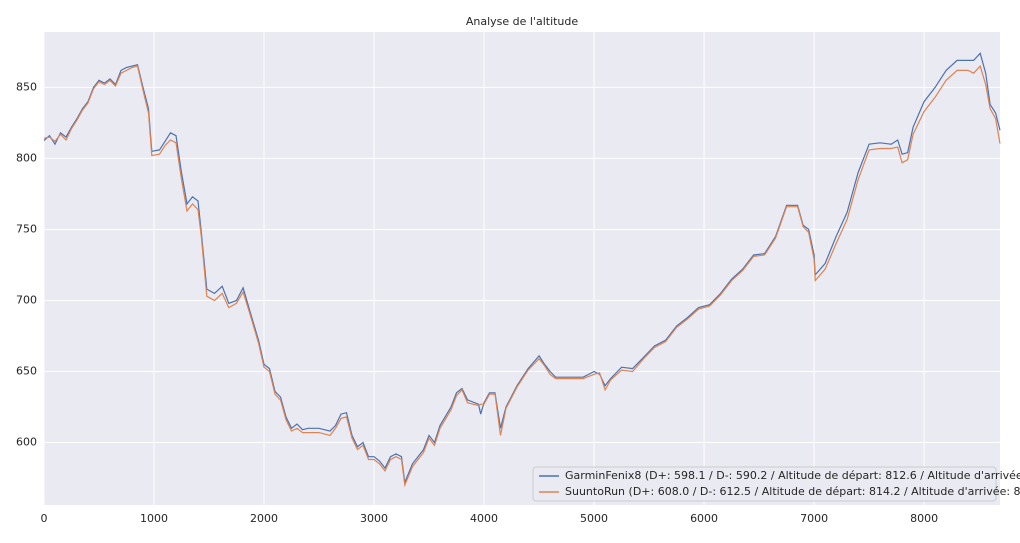  Describe the element at coordinates (764, 484) in the screenshot. I see `legend-box` at that location.